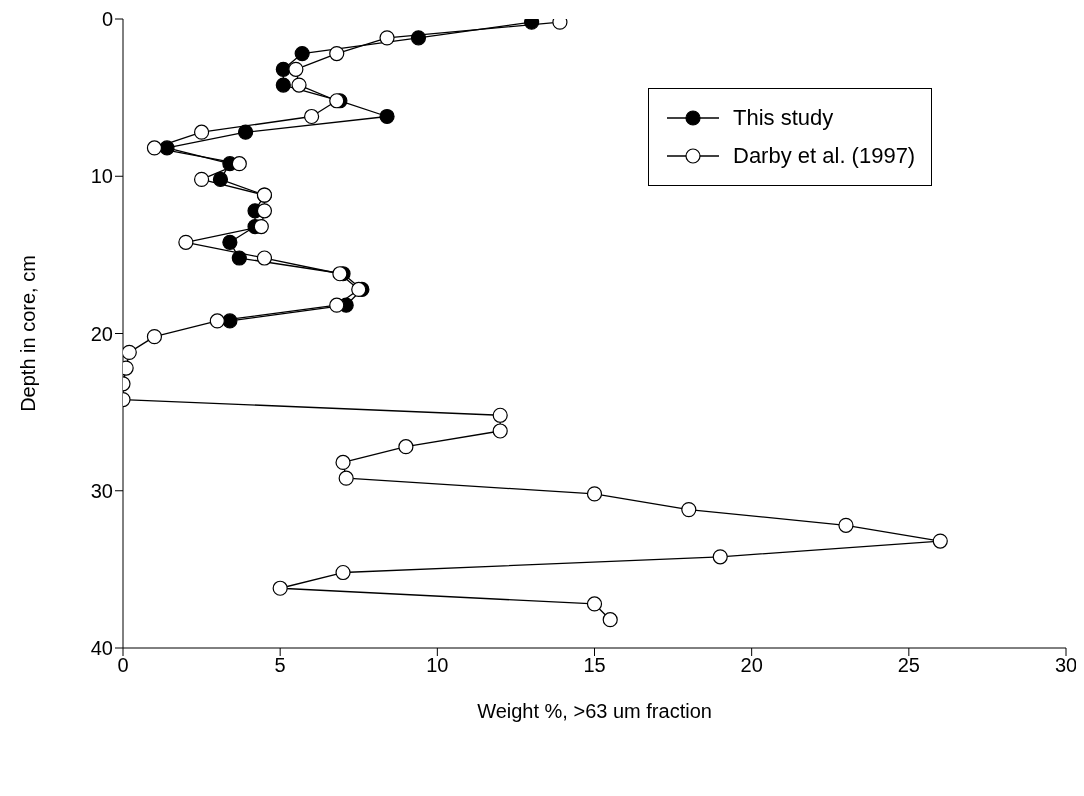 This screenshot has width=1084, height=796. I want to click on x-tick-label: 20, so click(751, 665).